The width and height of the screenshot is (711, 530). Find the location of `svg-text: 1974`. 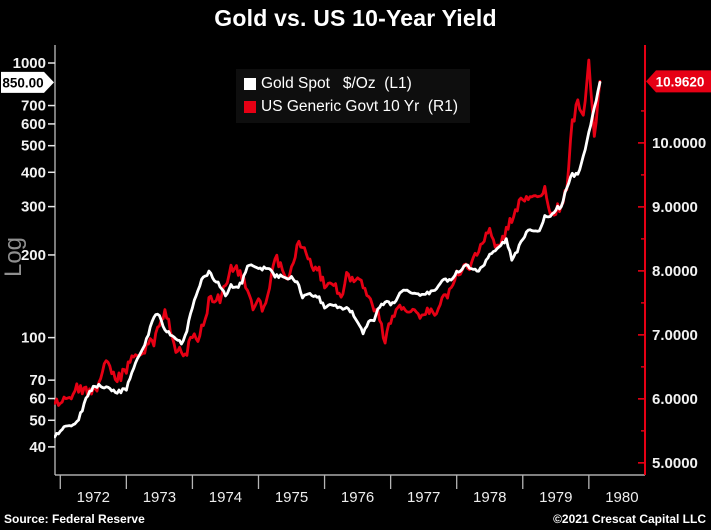

svg-text: 1974 is located at coordinates (225, 497).